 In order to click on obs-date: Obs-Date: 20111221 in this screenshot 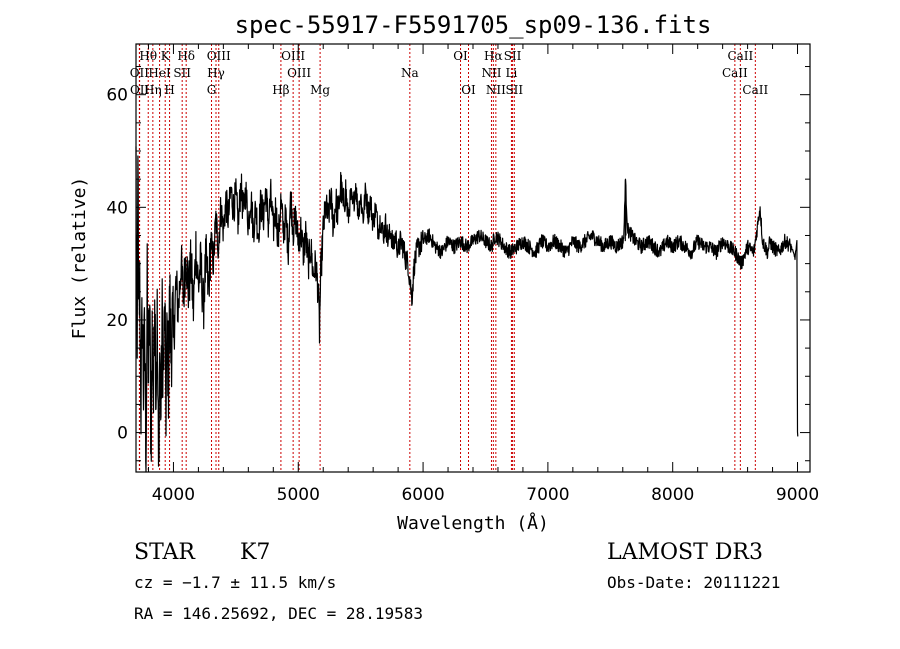, I will do `click(693, 582)`.